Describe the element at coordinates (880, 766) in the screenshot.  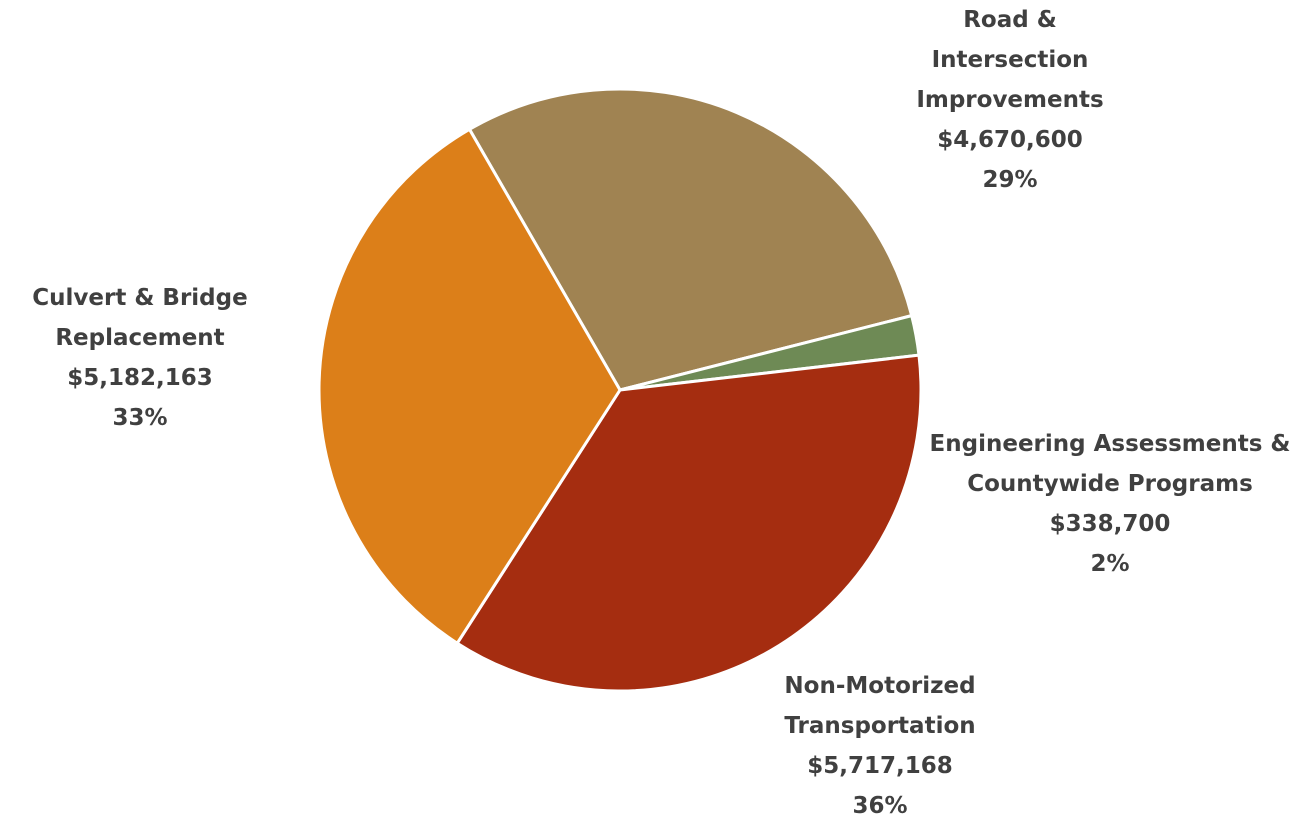
I see `value-label: $5,717,168` at that location.